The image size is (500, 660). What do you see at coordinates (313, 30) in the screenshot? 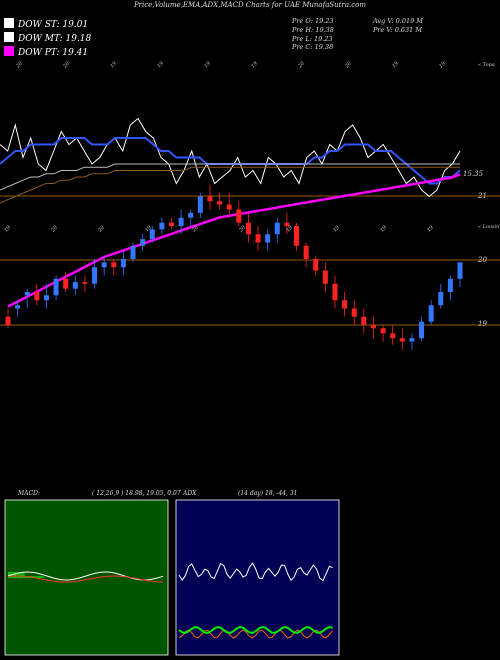
I see `info-high: Pre H: 19.38` at bounding box center [313, 30].